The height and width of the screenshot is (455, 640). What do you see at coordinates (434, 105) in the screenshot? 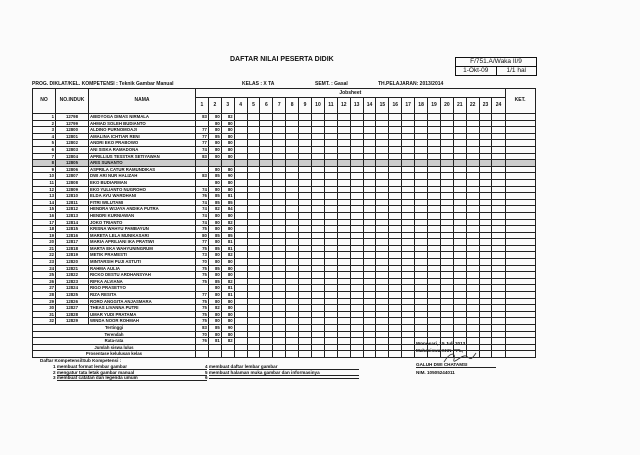
I see `header-jobsheet-number: 19` at bounding box center [434, 105].